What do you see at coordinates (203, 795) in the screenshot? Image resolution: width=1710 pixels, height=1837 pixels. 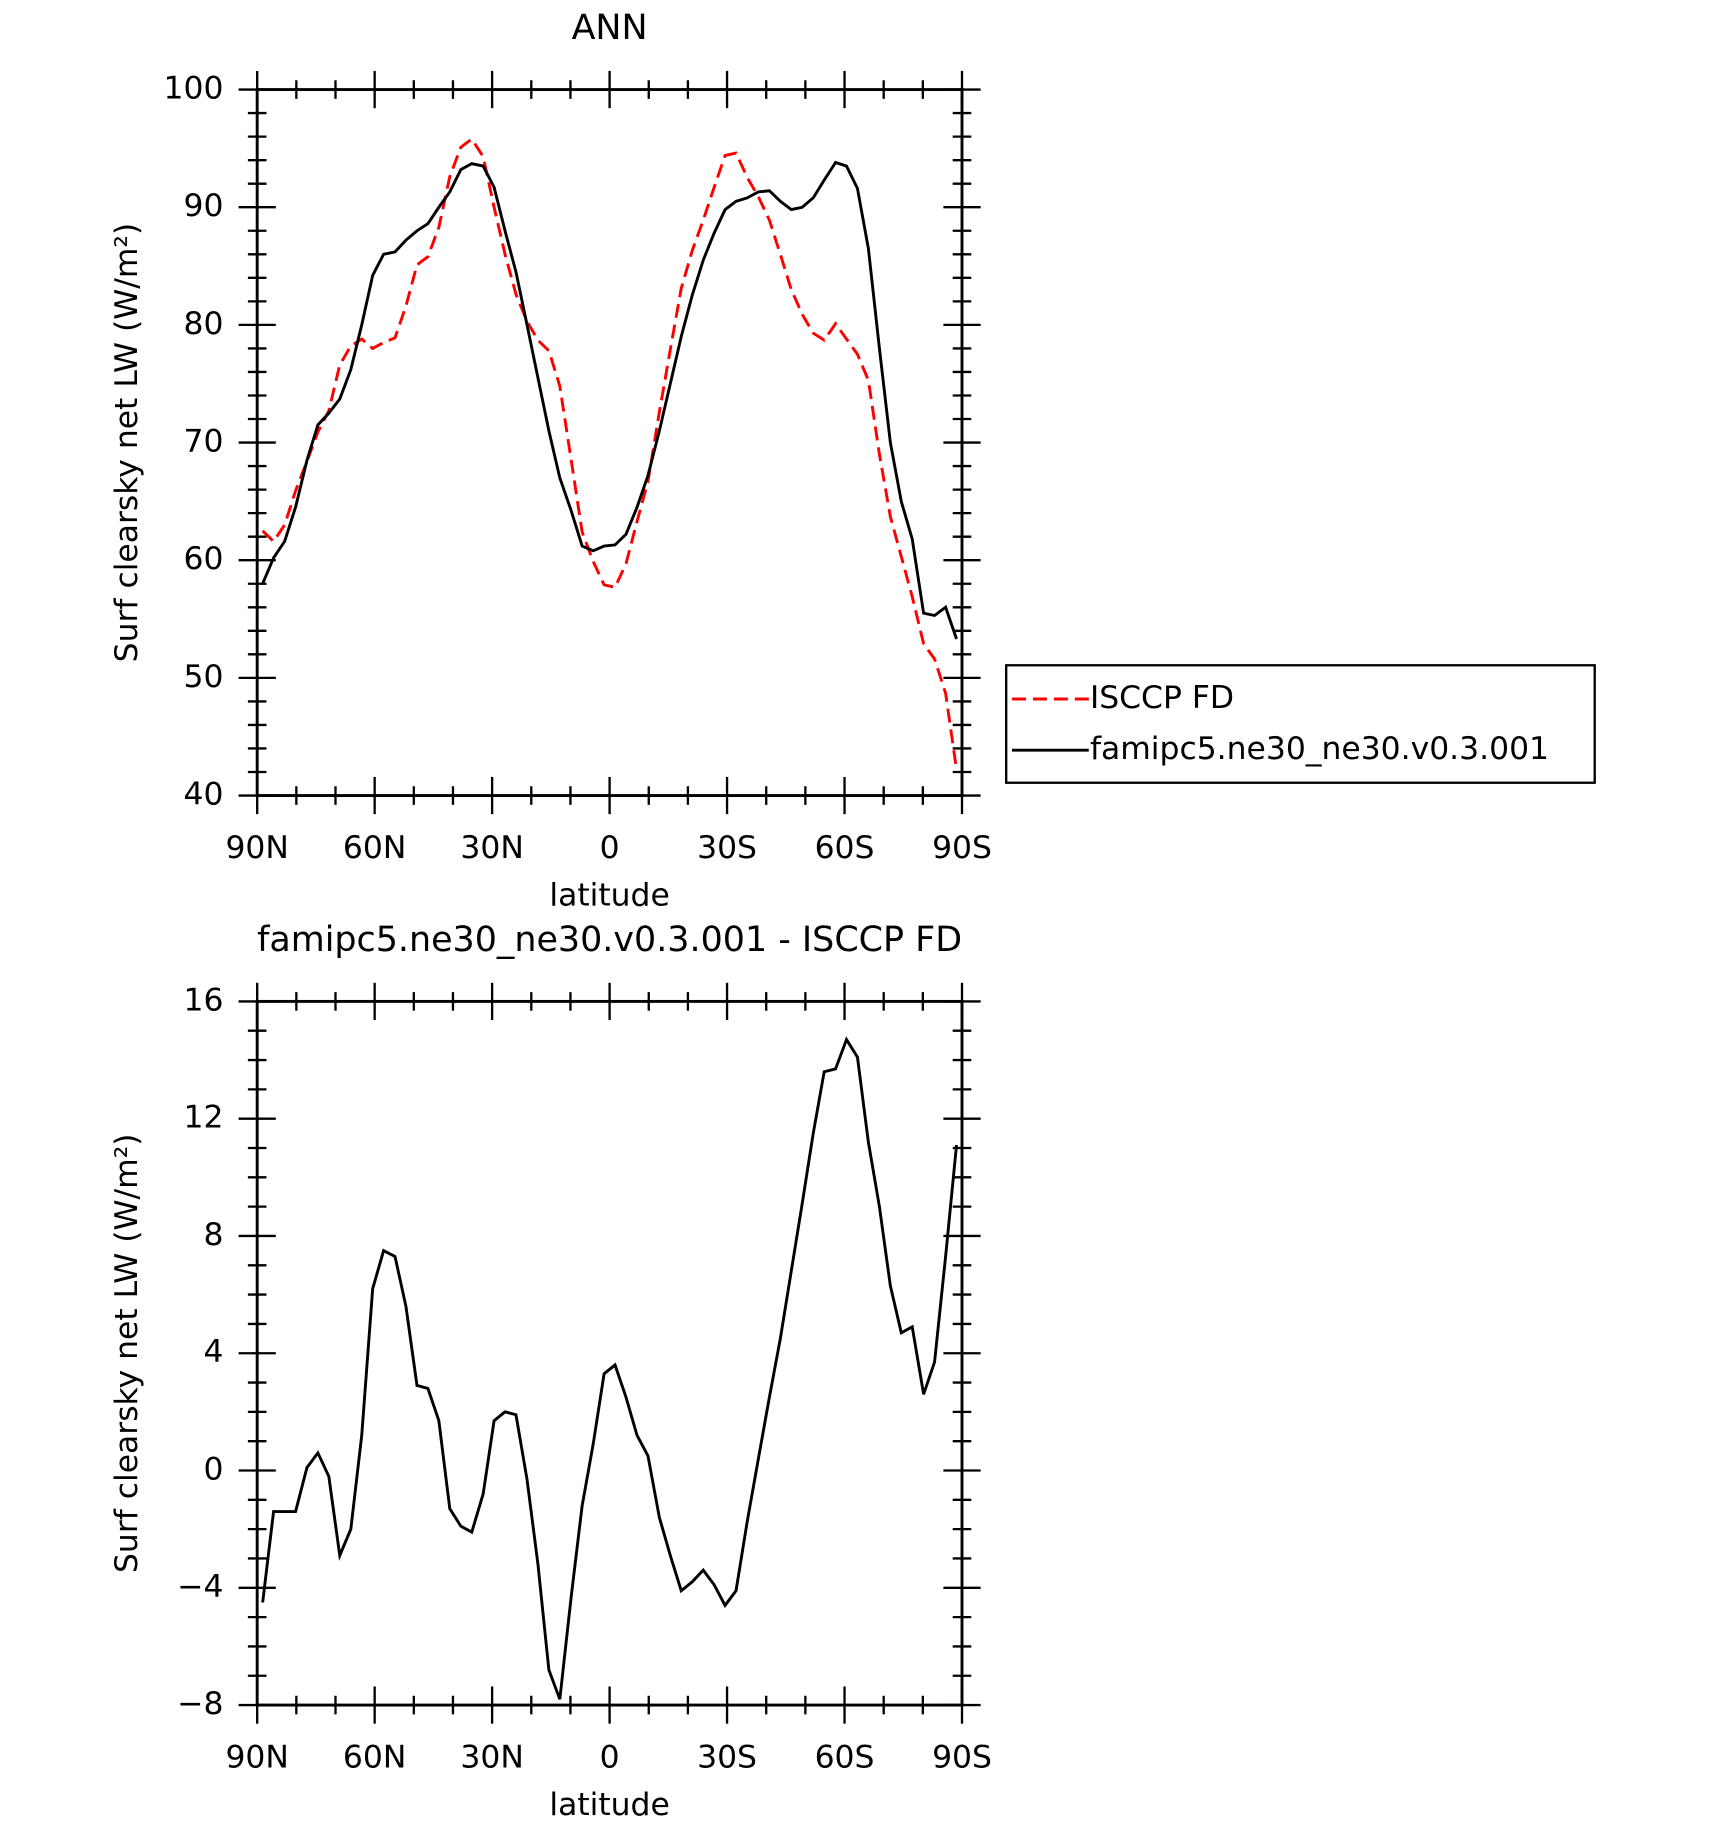 I see `y-tick-label: 40` at bounding box center [203, 795].